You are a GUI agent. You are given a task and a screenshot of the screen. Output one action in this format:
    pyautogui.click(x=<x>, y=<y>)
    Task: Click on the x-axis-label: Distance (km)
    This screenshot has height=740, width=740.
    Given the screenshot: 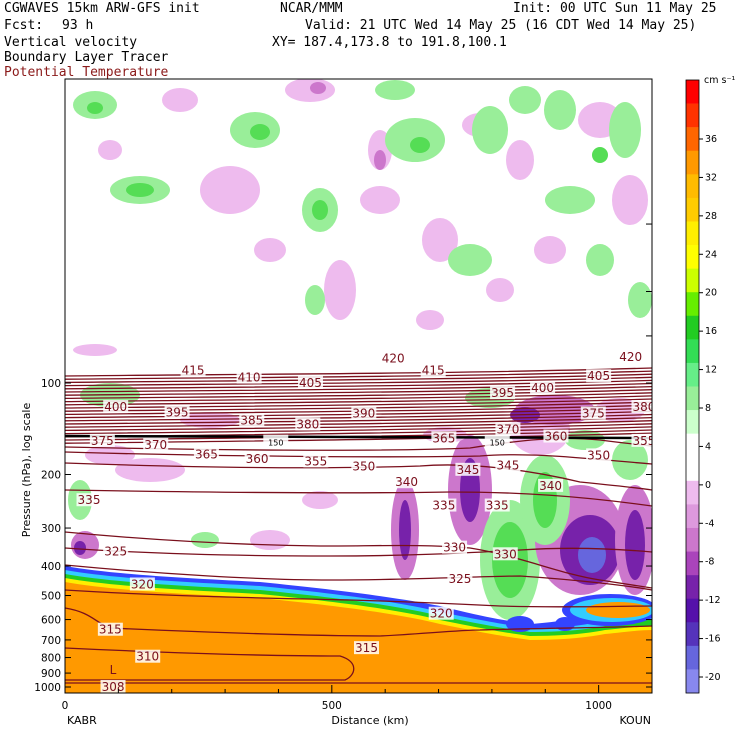 What is the action you would take?
    pyautogui.click(x=369, y=720)
    